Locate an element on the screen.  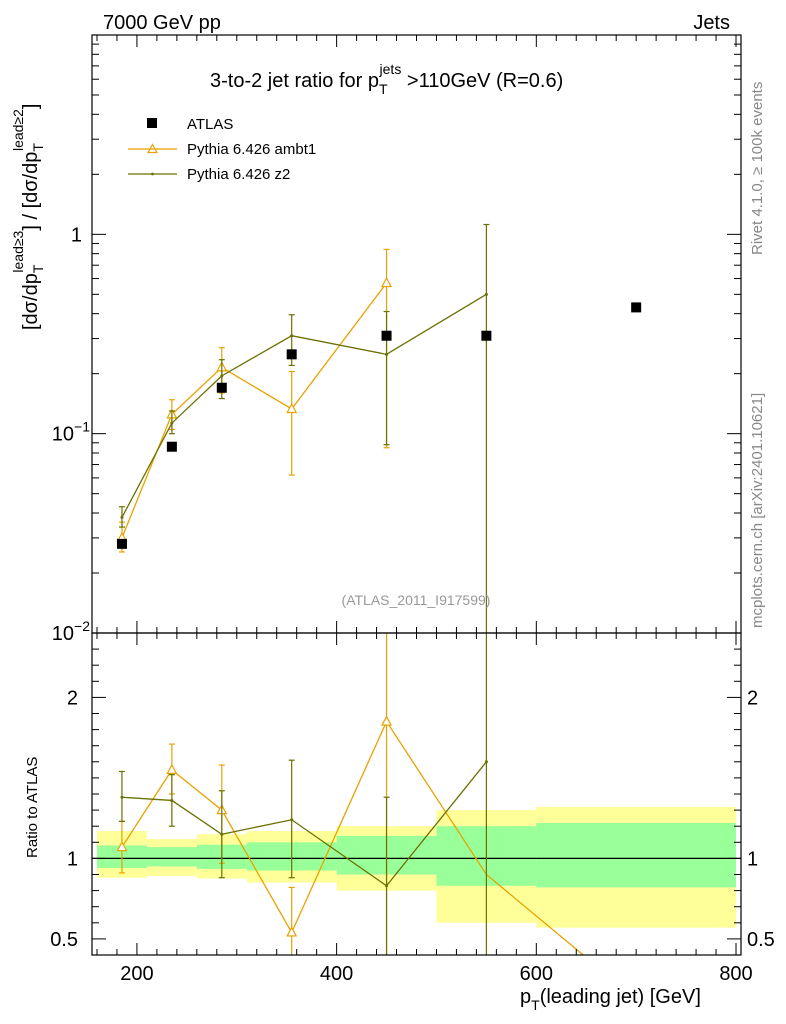
legend-atlas-label: ATLAS is located at coordinates (210, 124).